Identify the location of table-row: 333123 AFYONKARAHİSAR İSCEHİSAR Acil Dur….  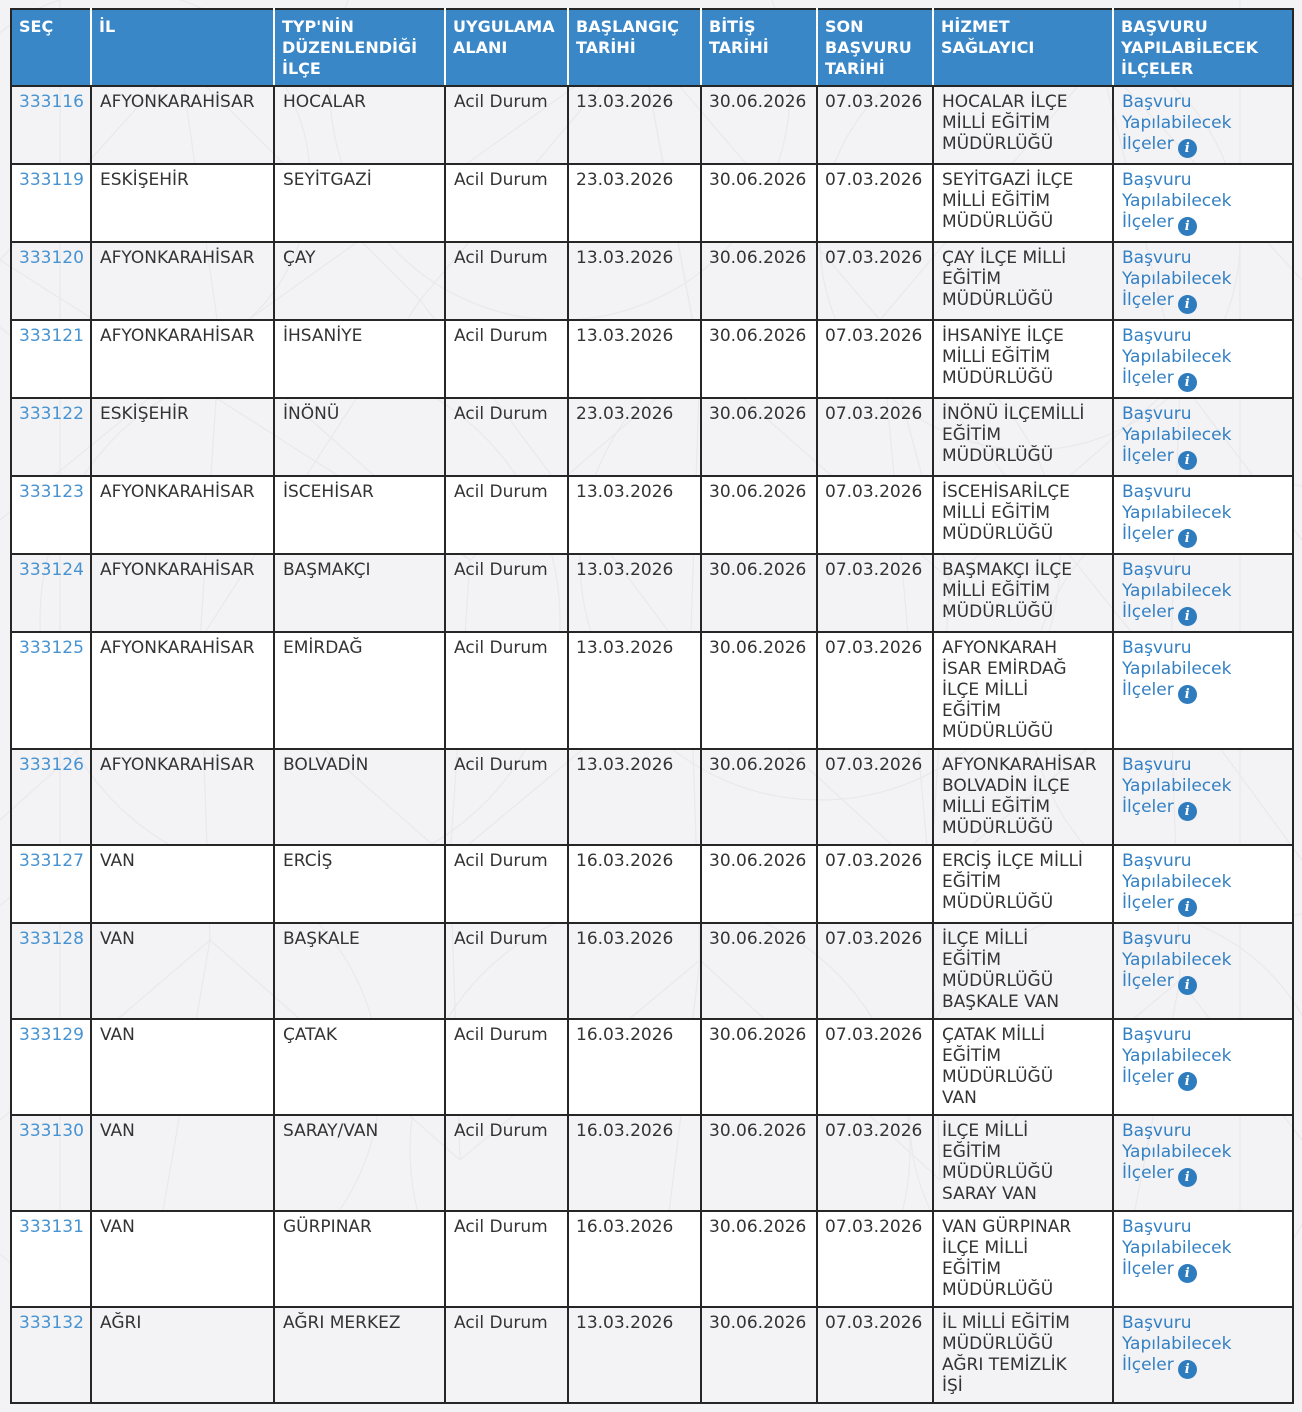
(652, 515).